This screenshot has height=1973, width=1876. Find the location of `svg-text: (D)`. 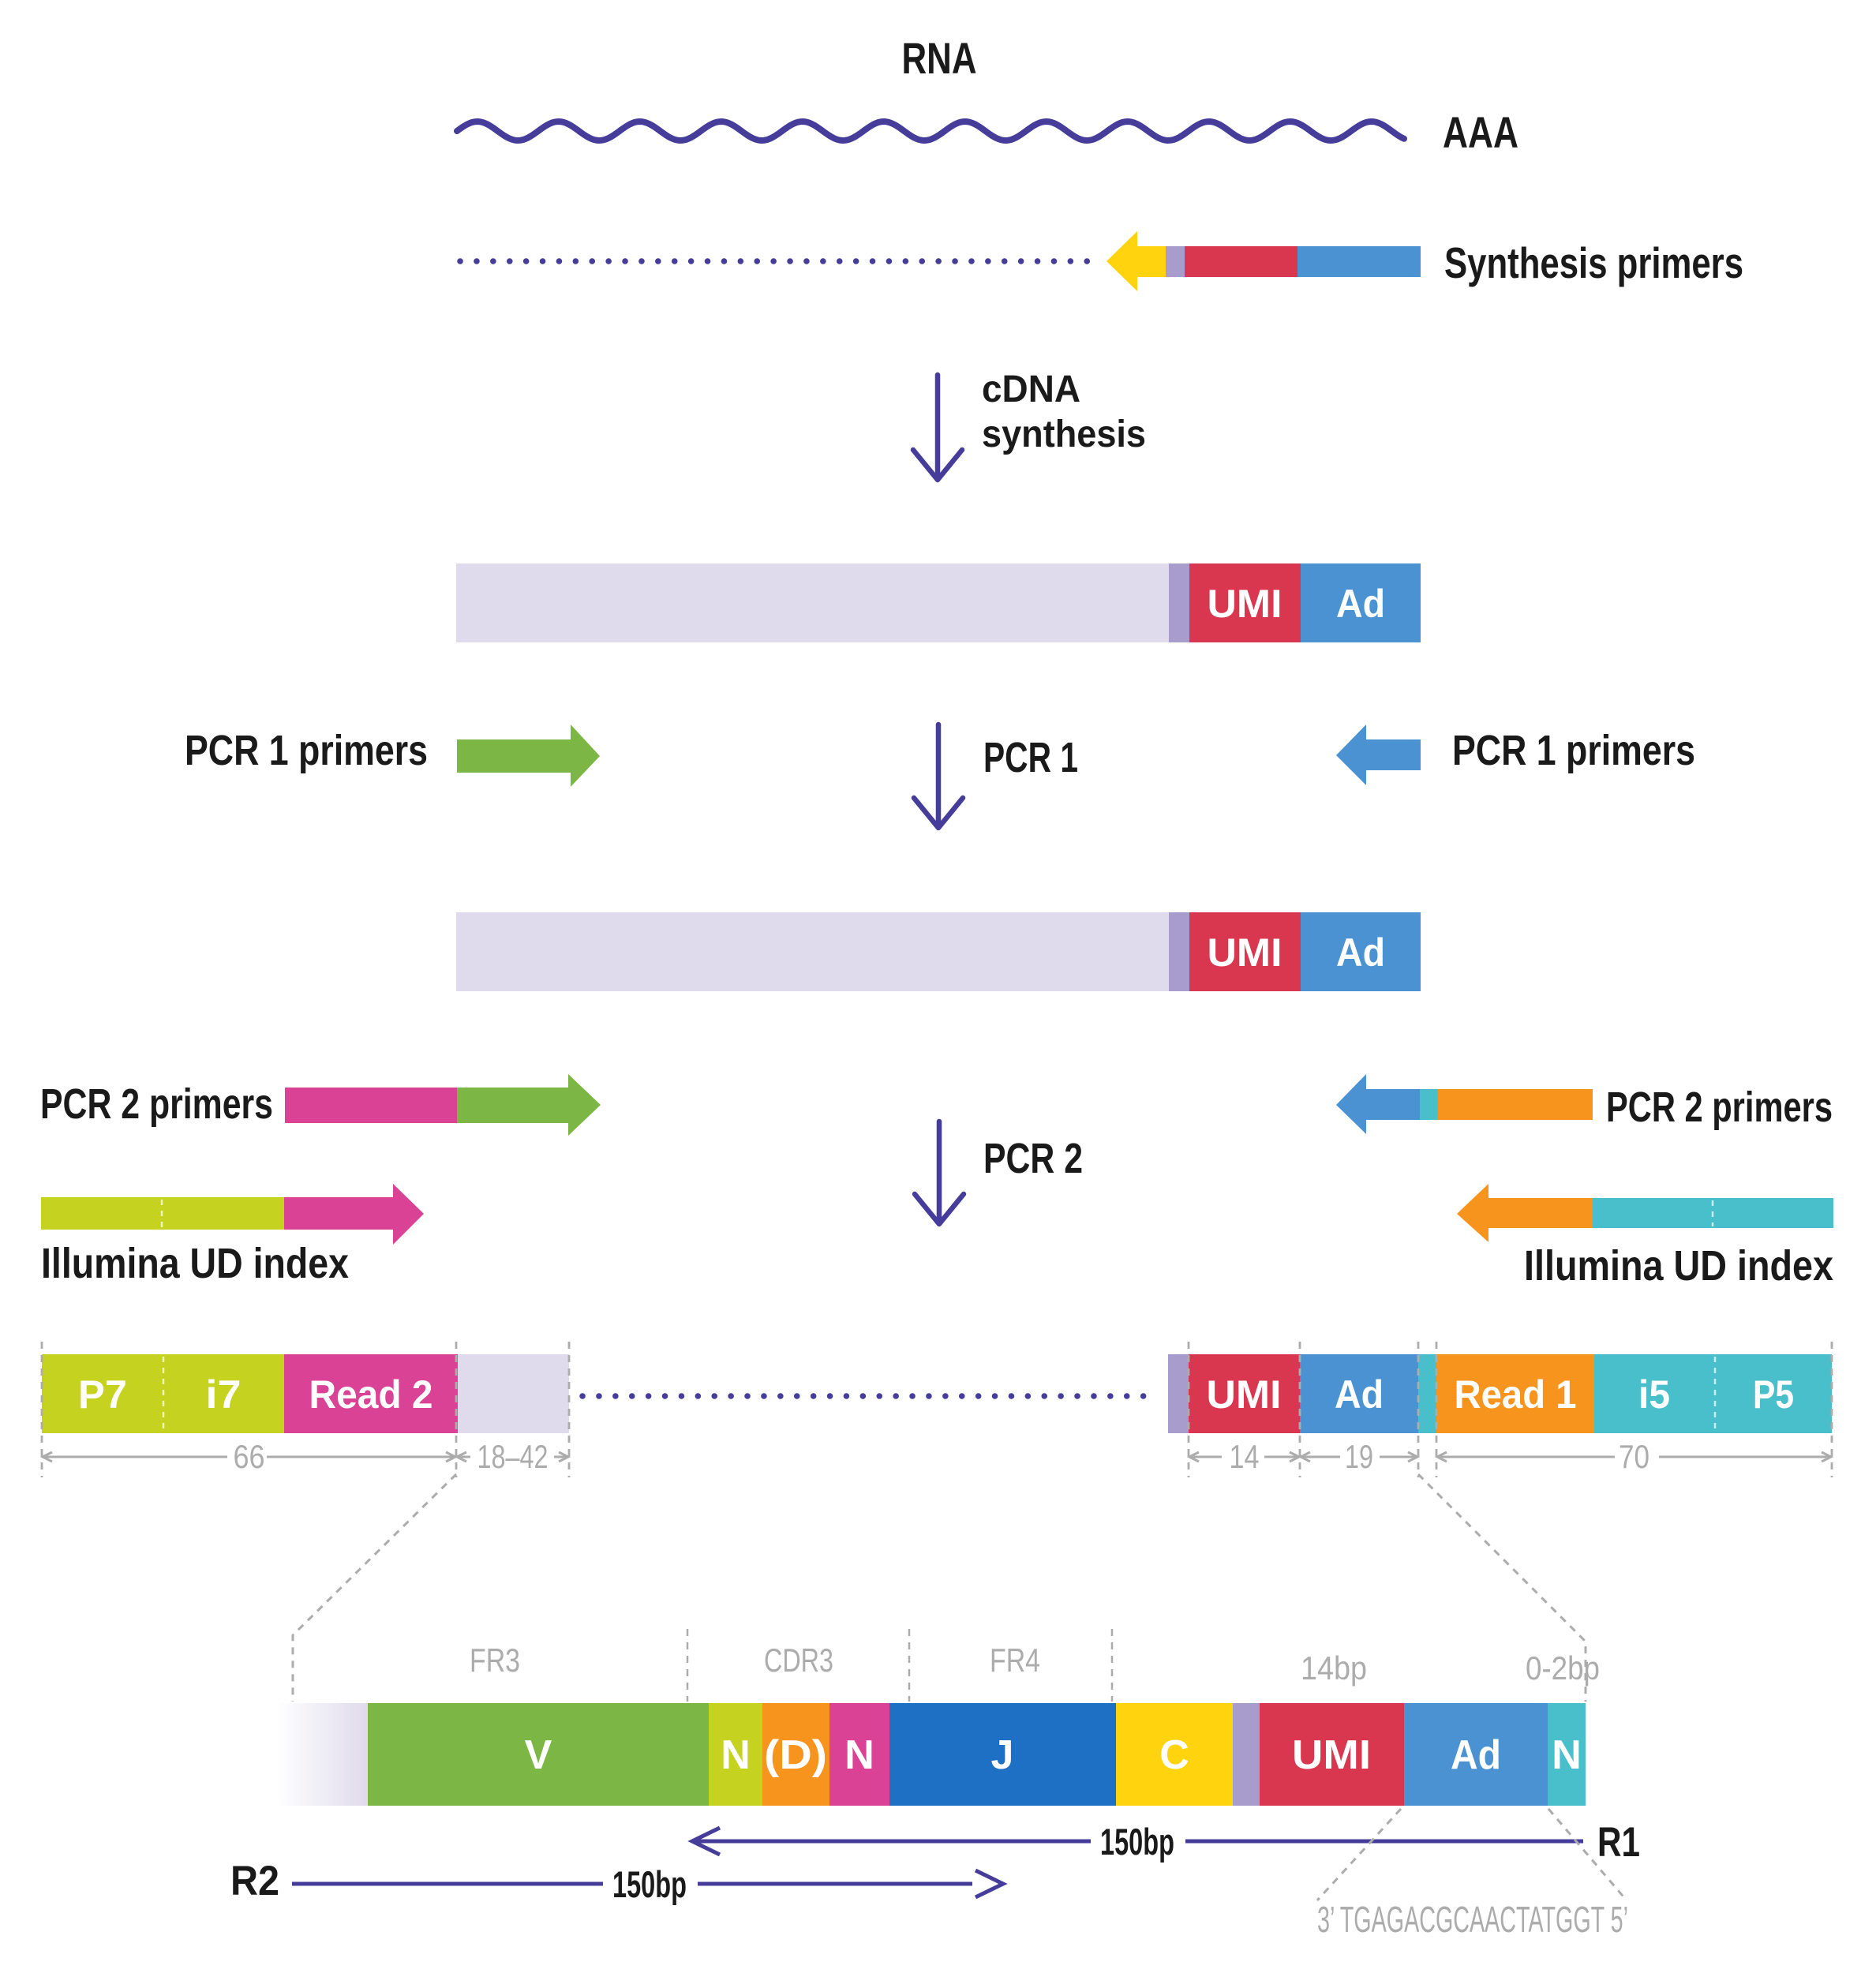

svg-text: (D) is located at coordinates (795, 1755).